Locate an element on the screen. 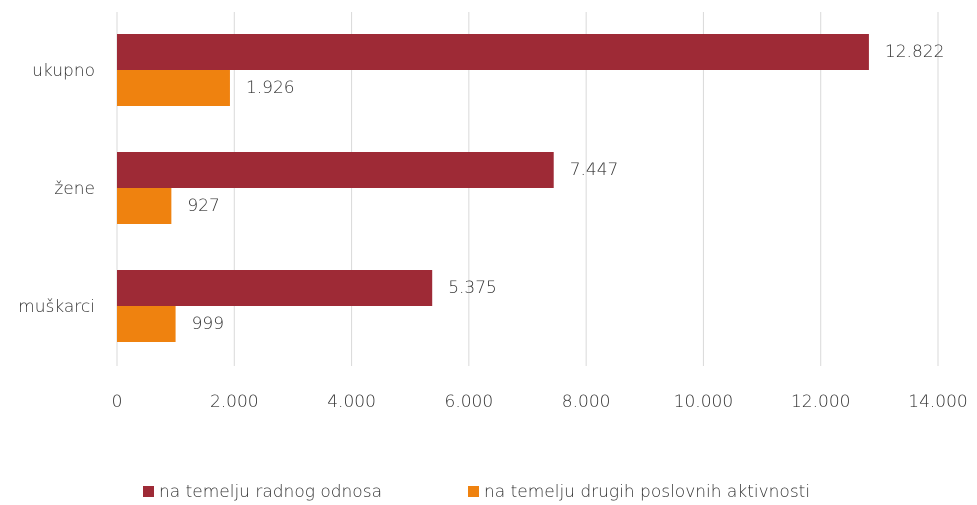 The height and width of the screenshot is (505, 977). x-tick-label: 8.000 is located at coordinates (586, 402).